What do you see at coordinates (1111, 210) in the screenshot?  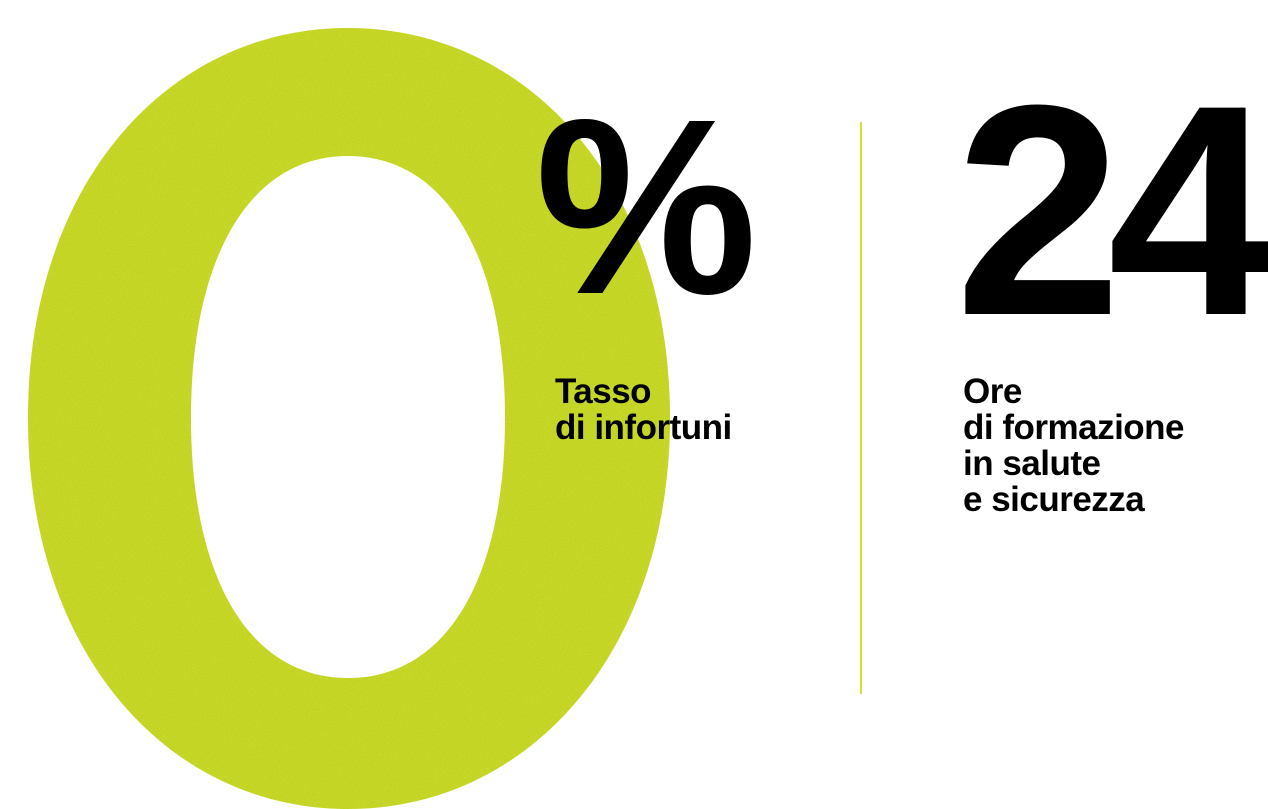 I see `training-hours-number: 24` at bounding box center [1111, 210].